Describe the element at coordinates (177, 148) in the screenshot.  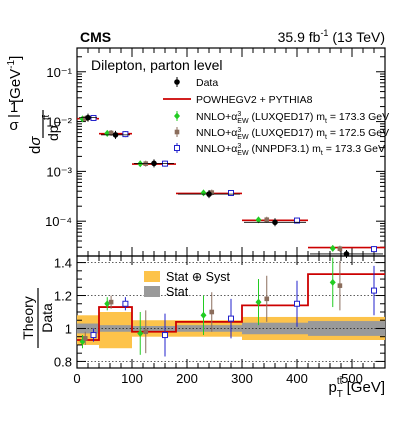
I see `legend-swatch-nnpdf` at that location.